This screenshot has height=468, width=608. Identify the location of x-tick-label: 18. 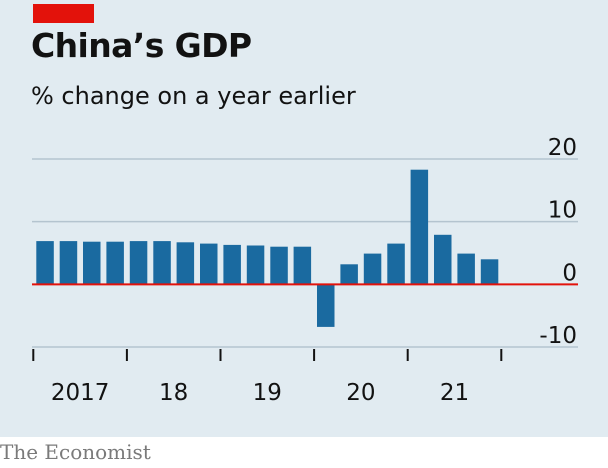
(173, 393).